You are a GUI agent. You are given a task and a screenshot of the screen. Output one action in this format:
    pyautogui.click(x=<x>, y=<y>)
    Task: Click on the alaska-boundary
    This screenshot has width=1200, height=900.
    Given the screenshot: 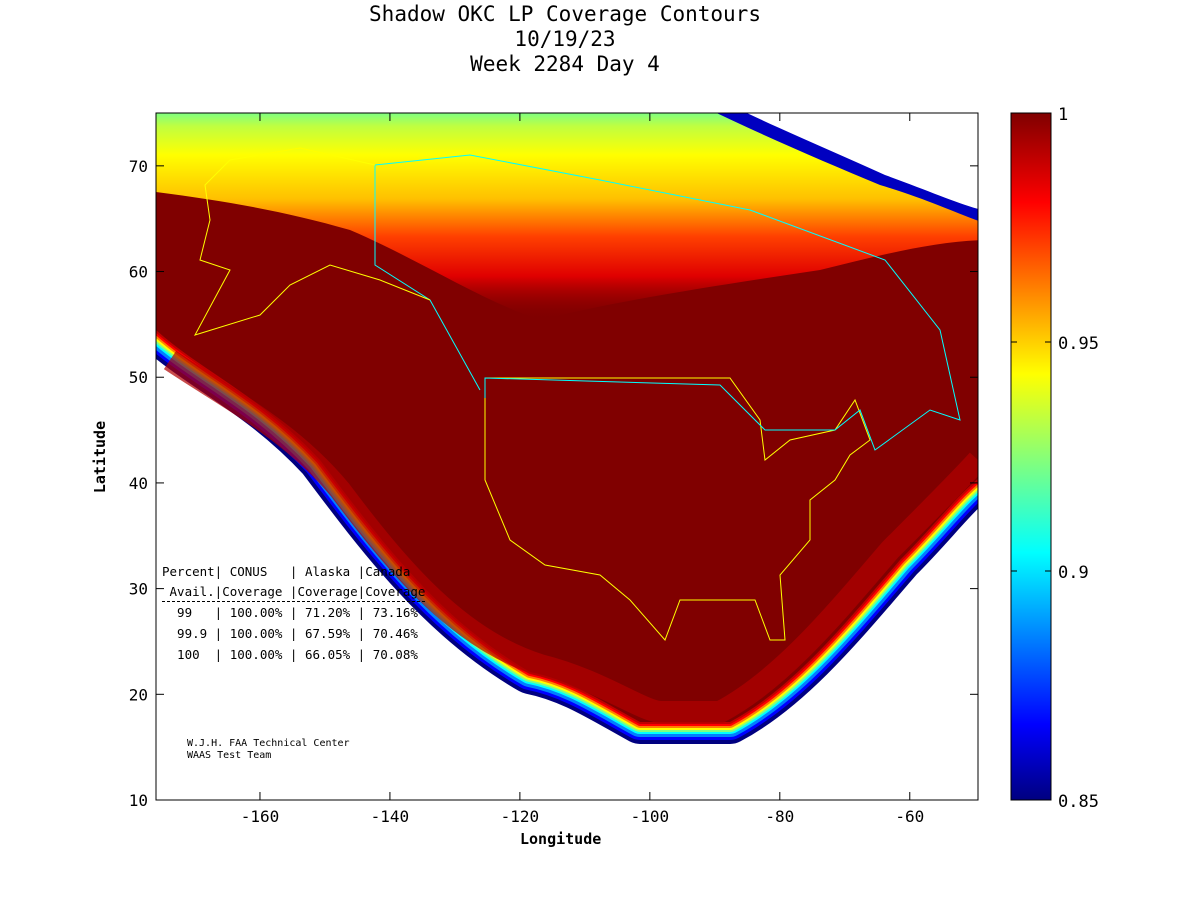 What is the action you would take?
    pyautogui.click(x=312, y=241)
    